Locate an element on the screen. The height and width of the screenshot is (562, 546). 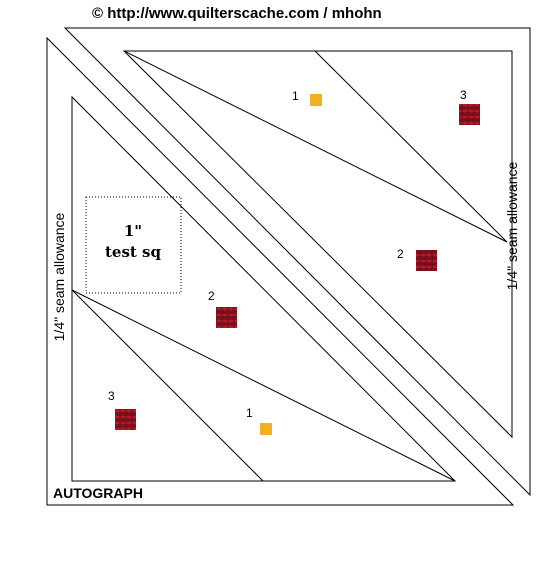
test-square-label: test sq is located at coordinates (133, 252).